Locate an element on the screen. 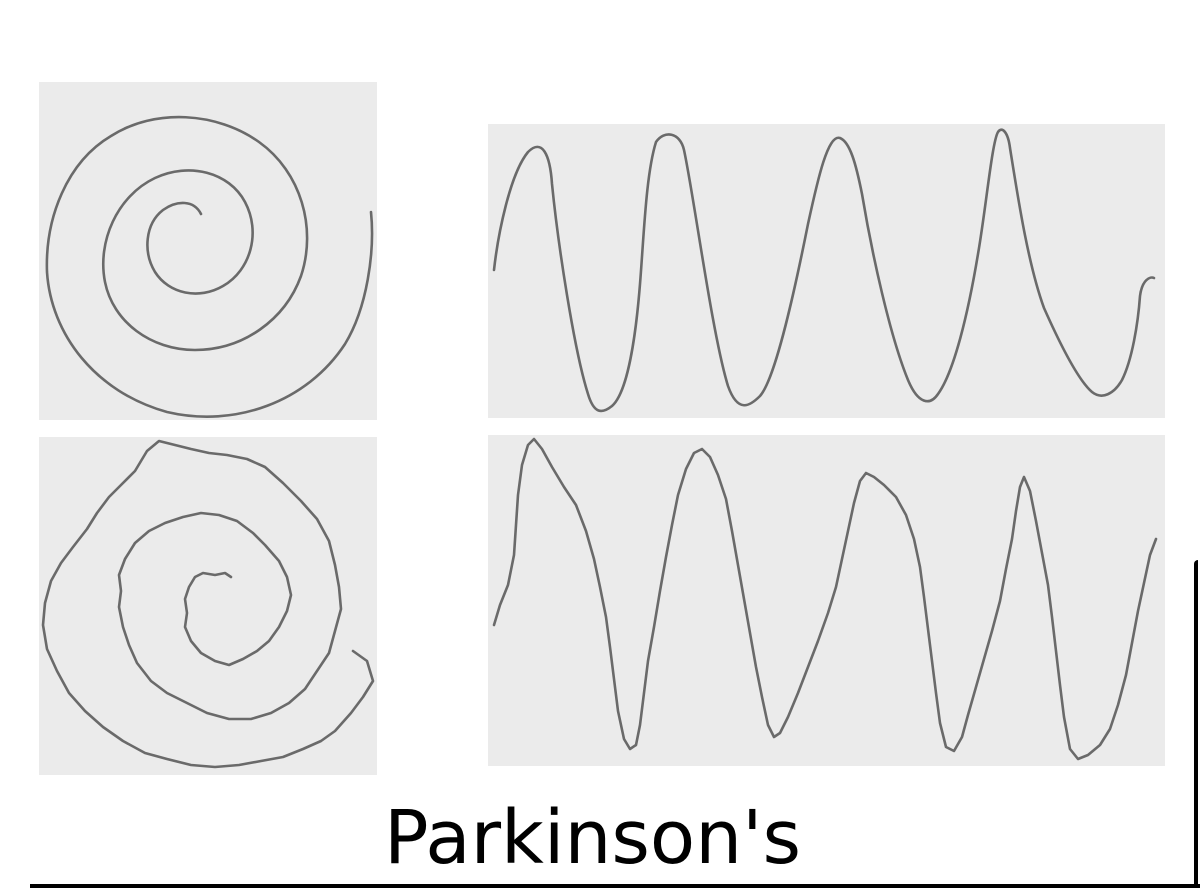  spiral-drawing-smooth is located at coordinates (208, 251).